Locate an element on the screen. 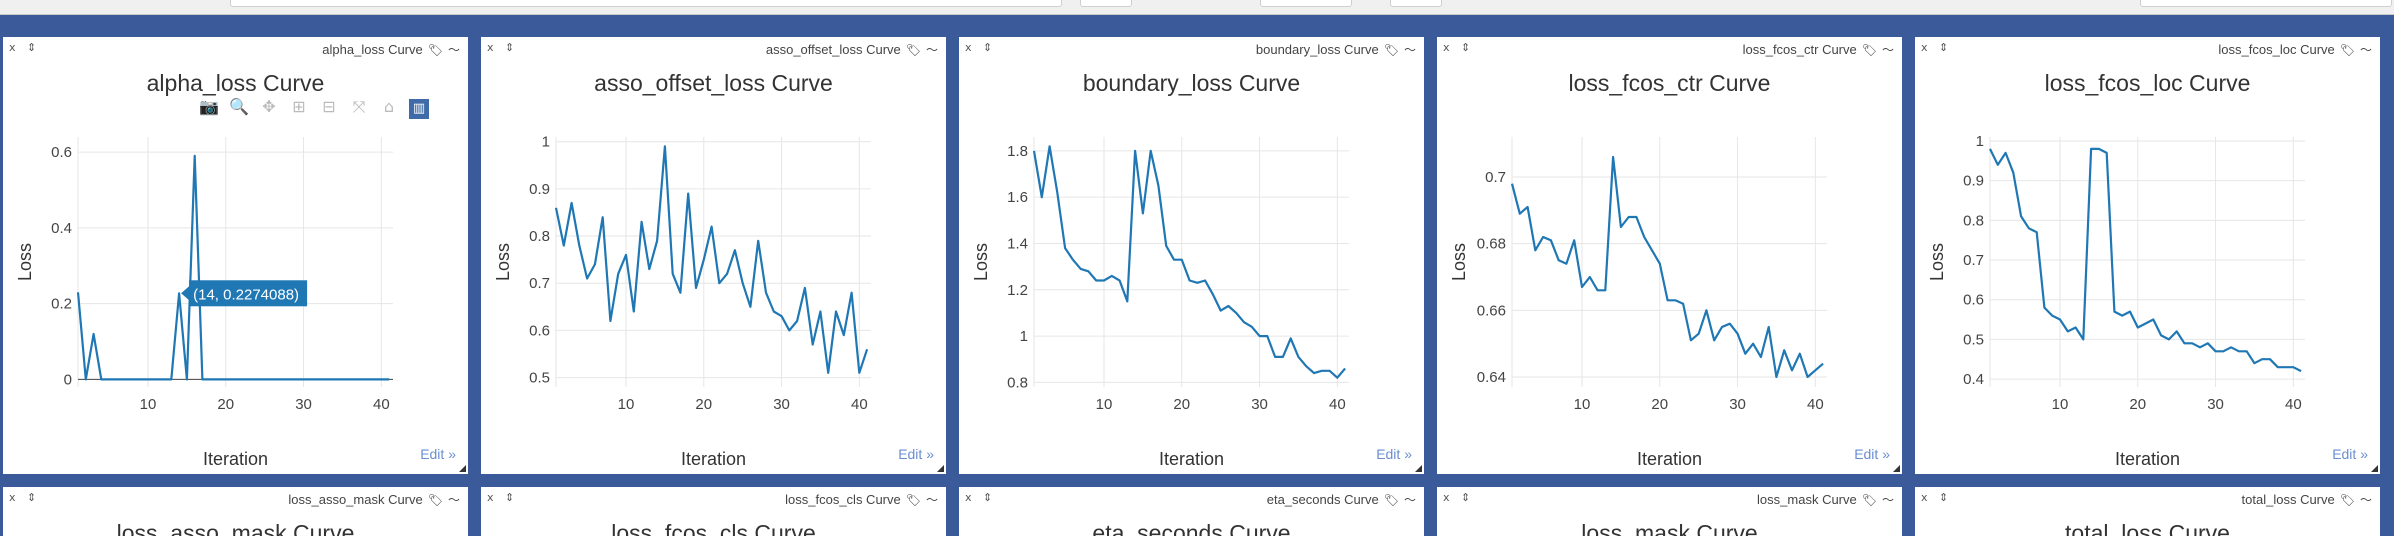 This screenshot has height=536, width=2394. panel-header-label: eta_seconds Curve is located at coordinates (1322, 499).